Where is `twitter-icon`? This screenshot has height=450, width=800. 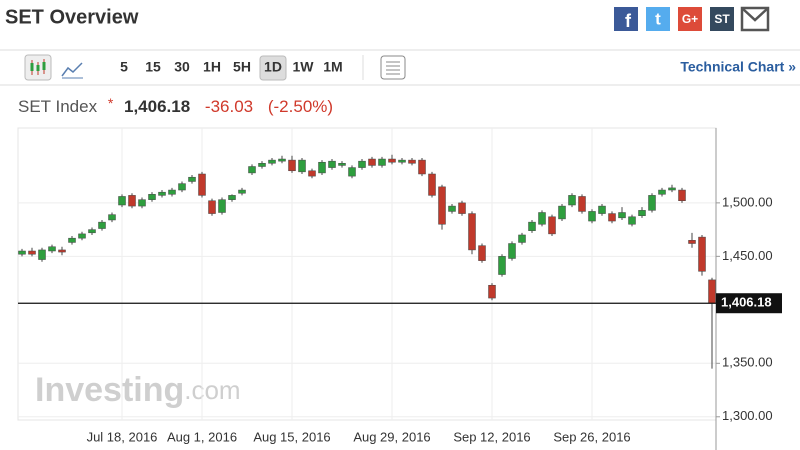 twitter-icon is located at coordinates (658, 19).